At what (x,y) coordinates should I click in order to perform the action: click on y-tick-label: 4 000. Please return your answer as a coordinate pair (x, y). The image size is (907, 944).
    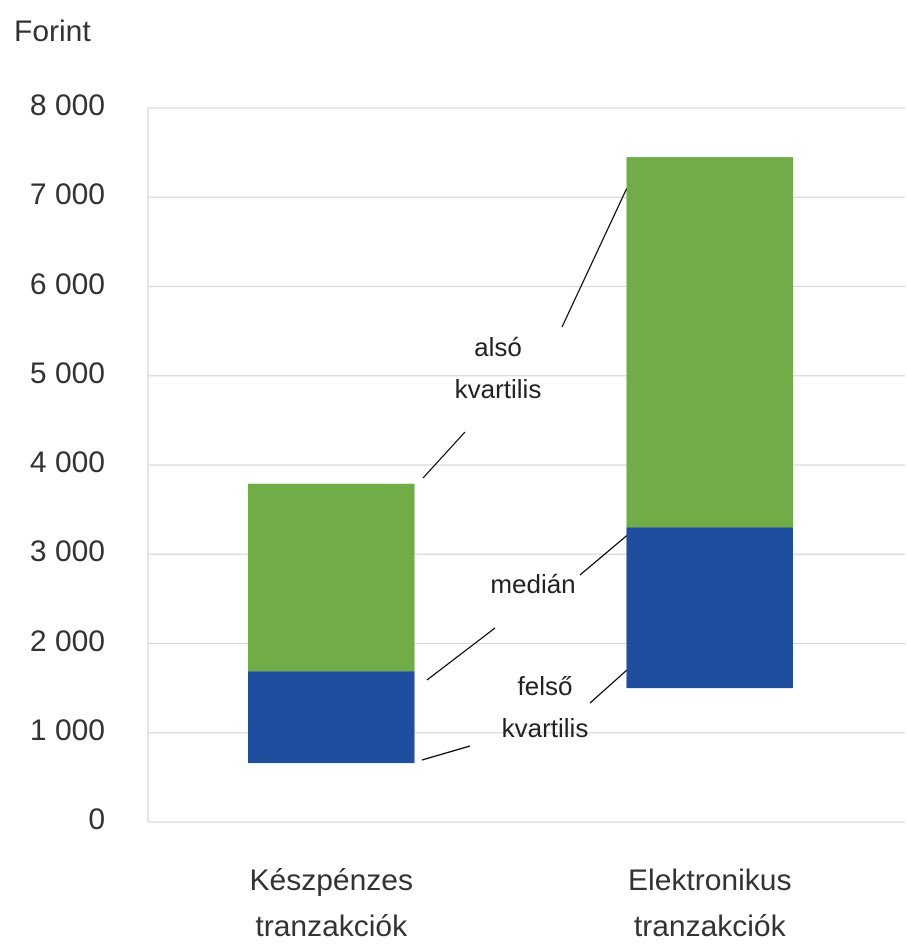
    Looking at the image, I should click on (67, 462).